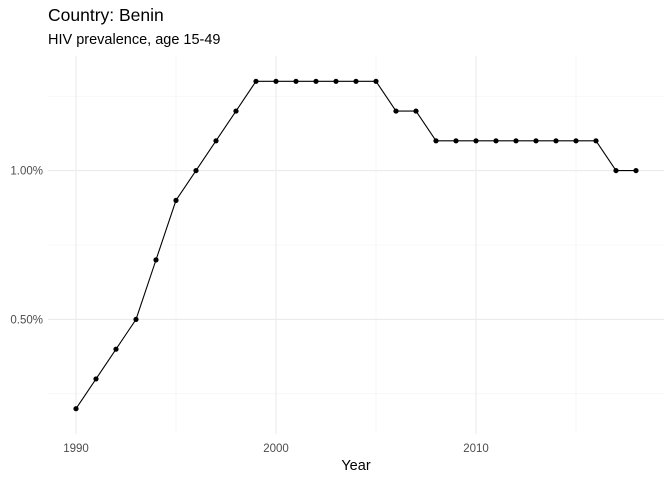 Image resolution: width=672 pixels, height=480 pixels. I want to click on chart-title: Country: Benin, so click(106, 15).